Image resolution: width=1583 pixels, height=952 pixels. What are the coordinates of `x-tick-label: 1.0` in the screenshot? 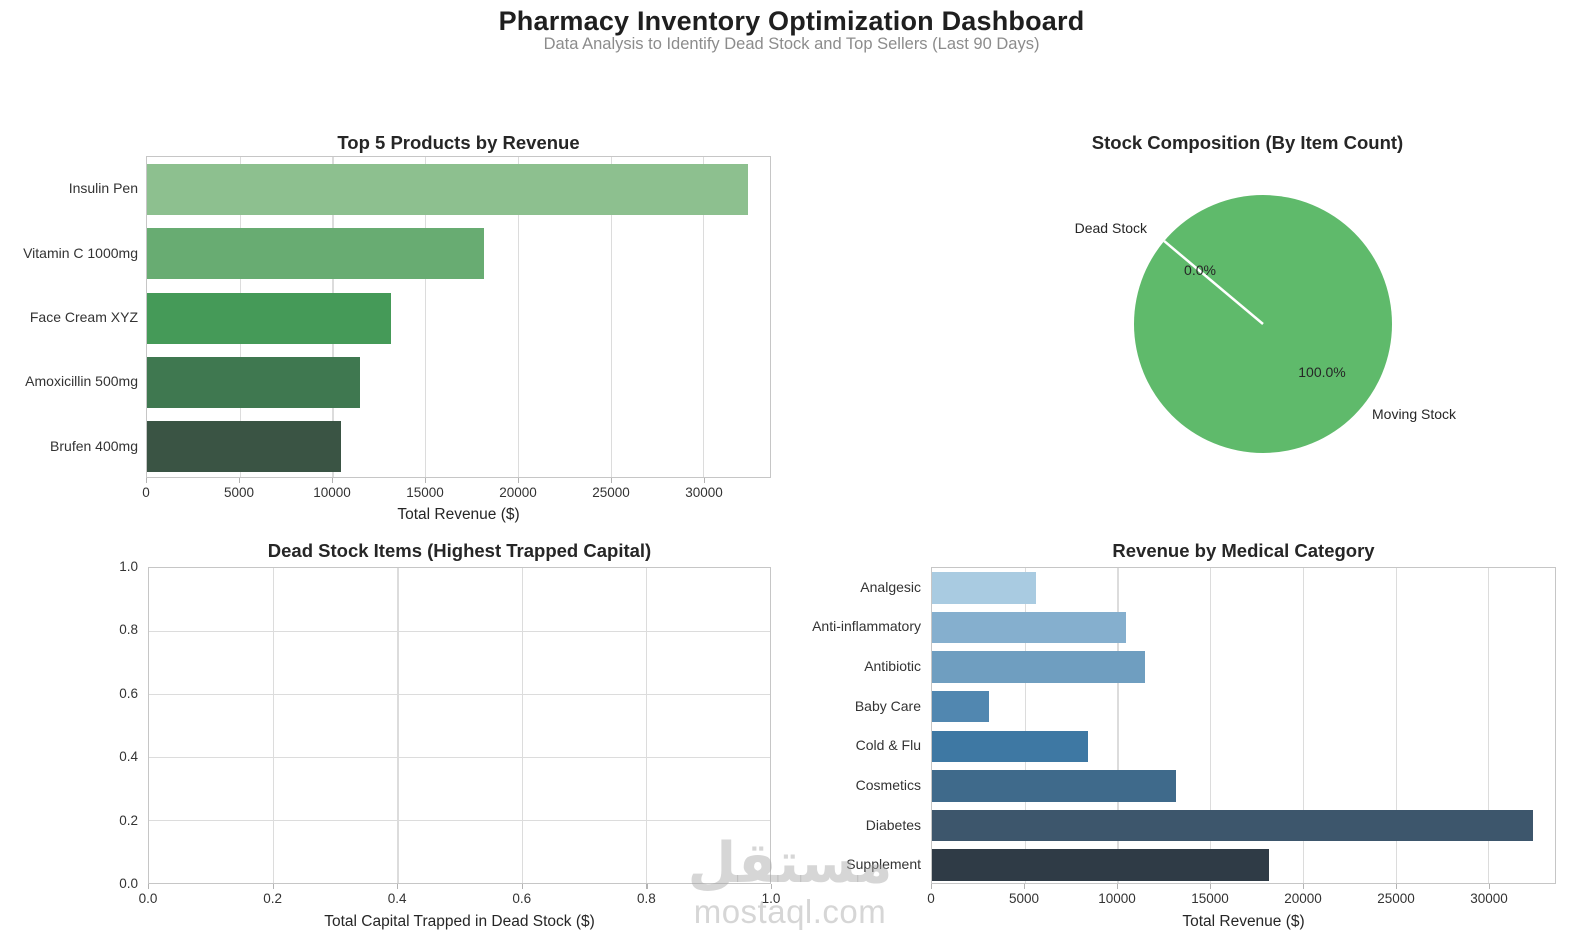 It's located at (771, 898).